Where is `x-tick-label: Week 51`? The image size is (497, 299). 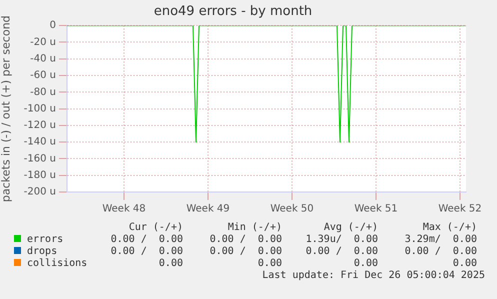
x-tick-label: Week 51 is located at coordinates (376, 209).